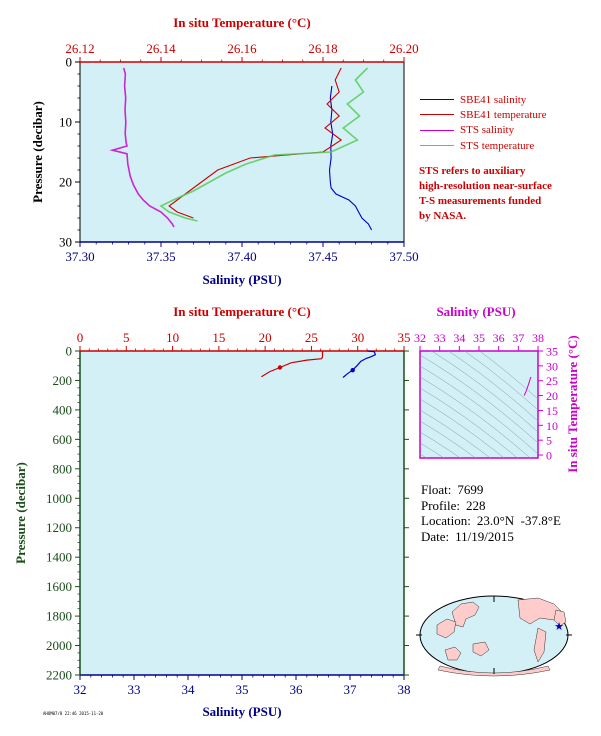 The image size is (601, 736). I want to click on tick-label: 200, so click(63, 380).